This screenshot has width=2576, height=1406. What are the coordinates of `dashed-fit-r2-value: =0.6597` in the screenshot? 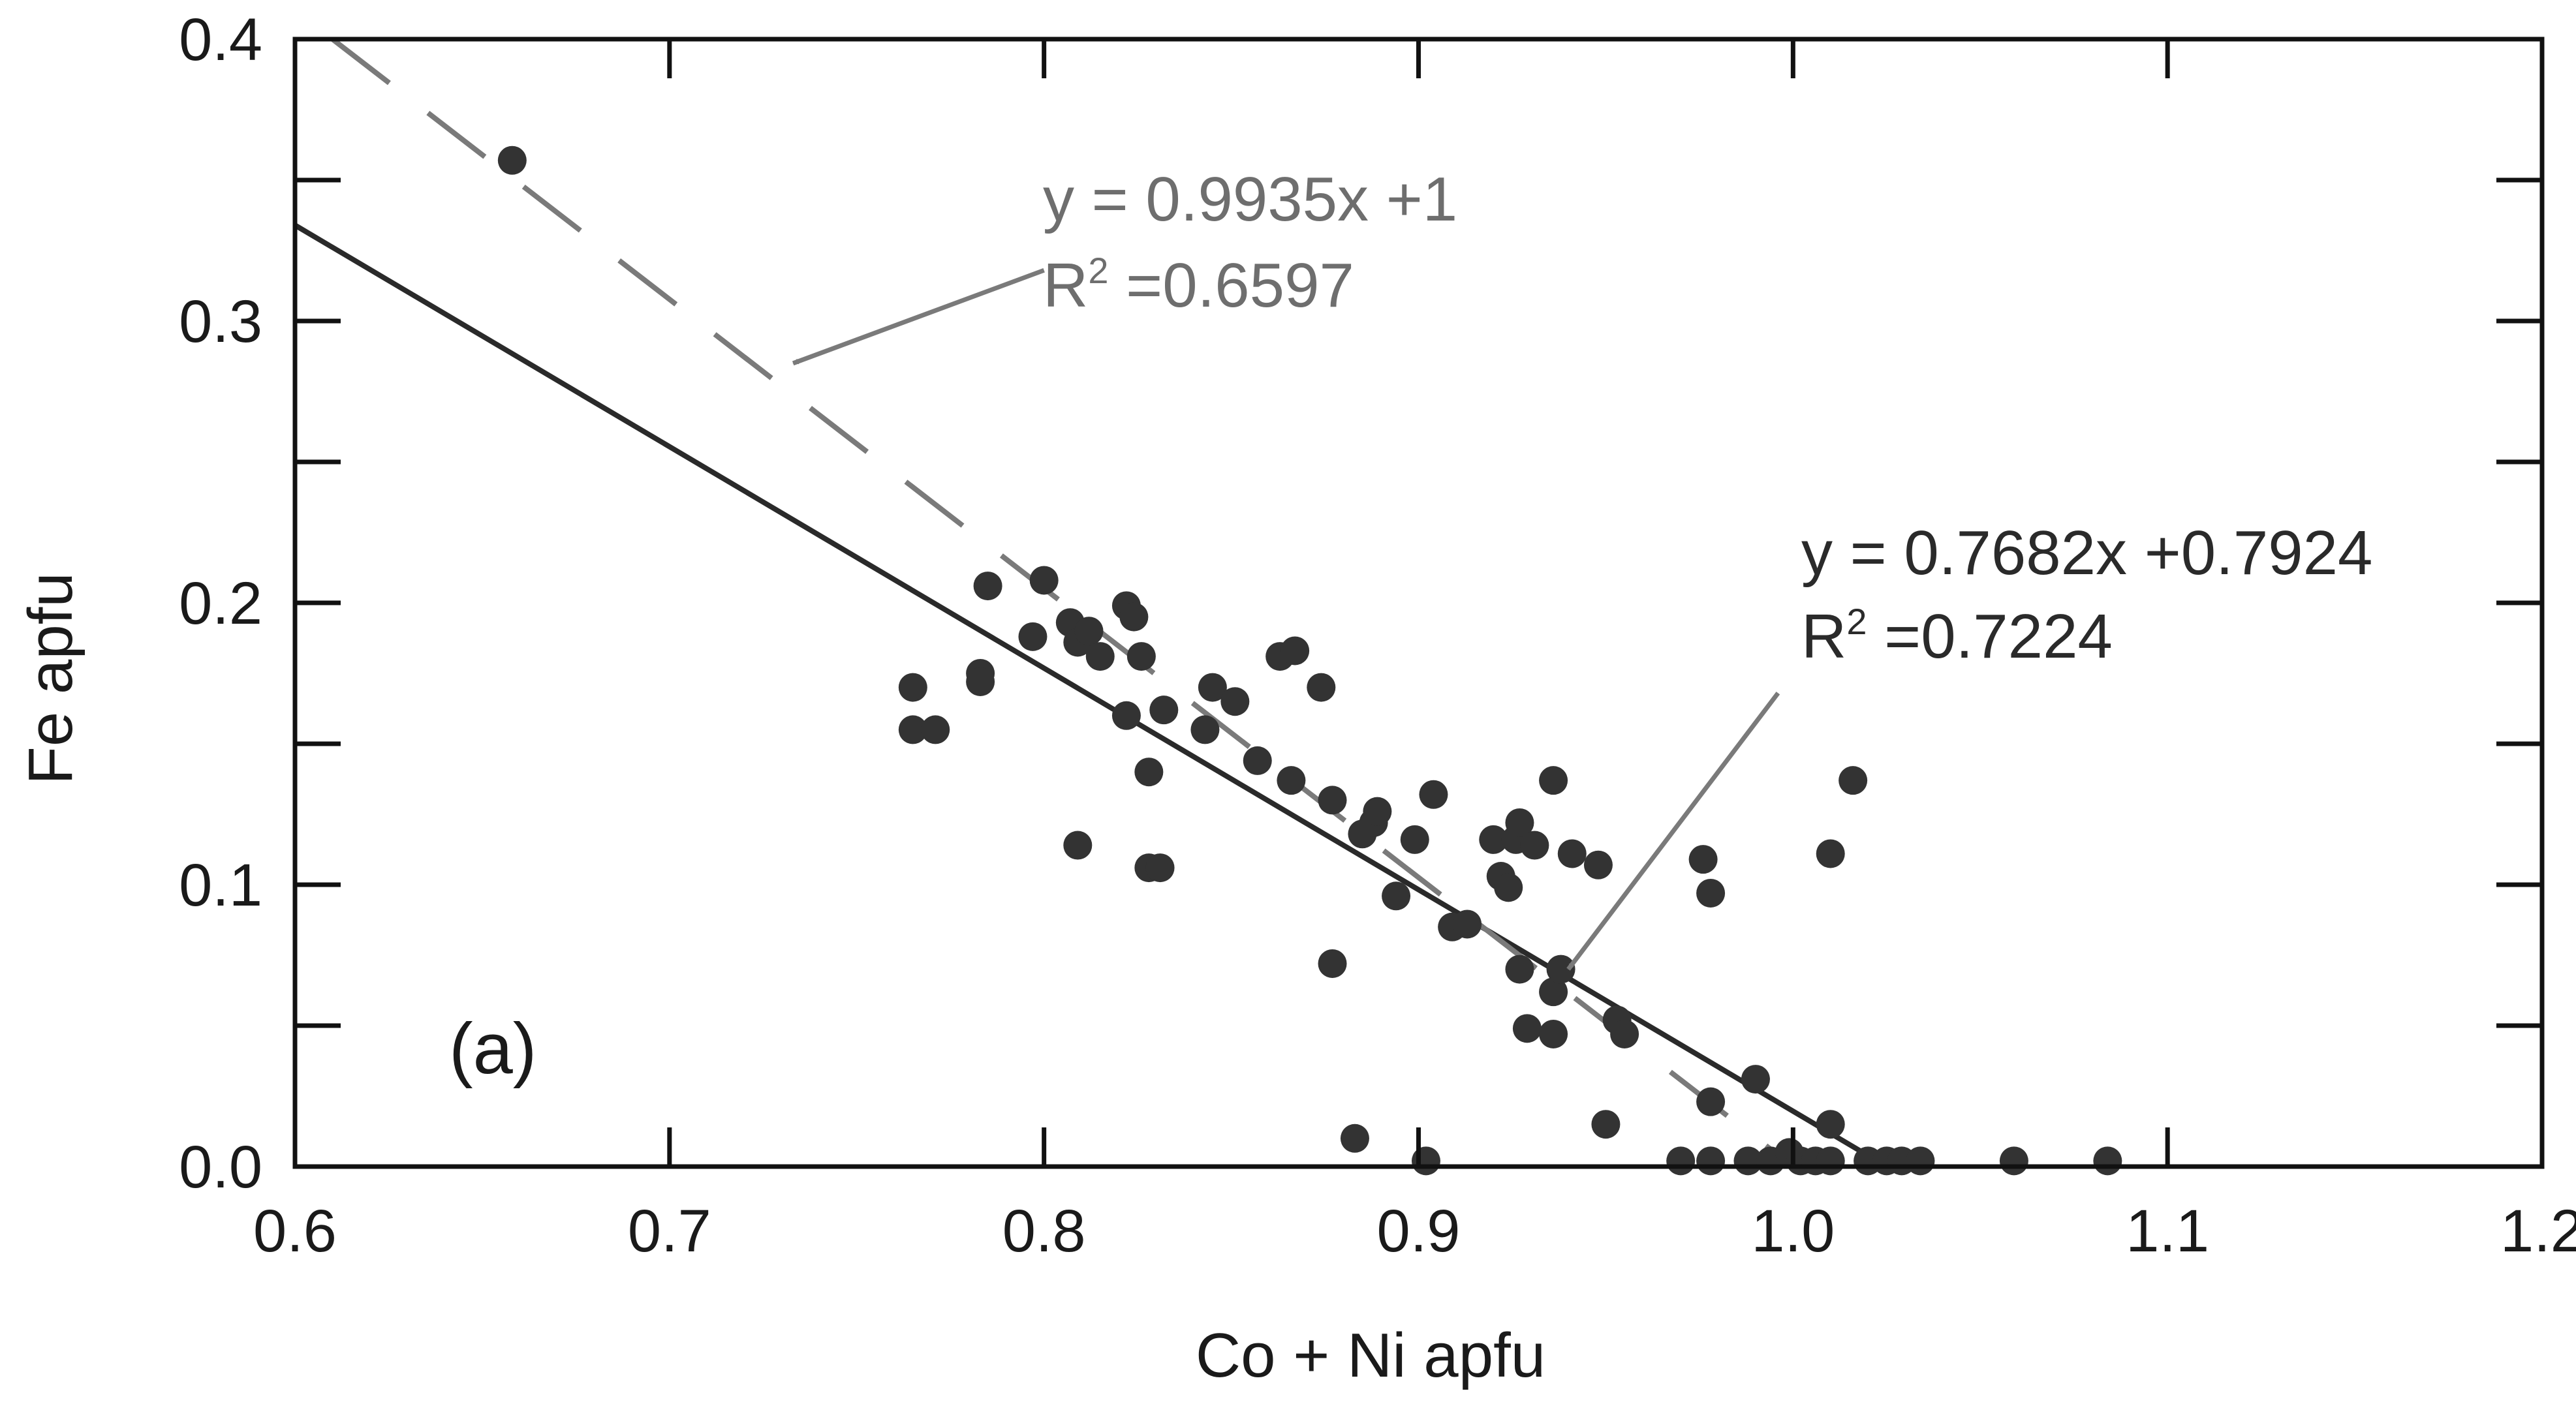 It's located at (1231, 285).